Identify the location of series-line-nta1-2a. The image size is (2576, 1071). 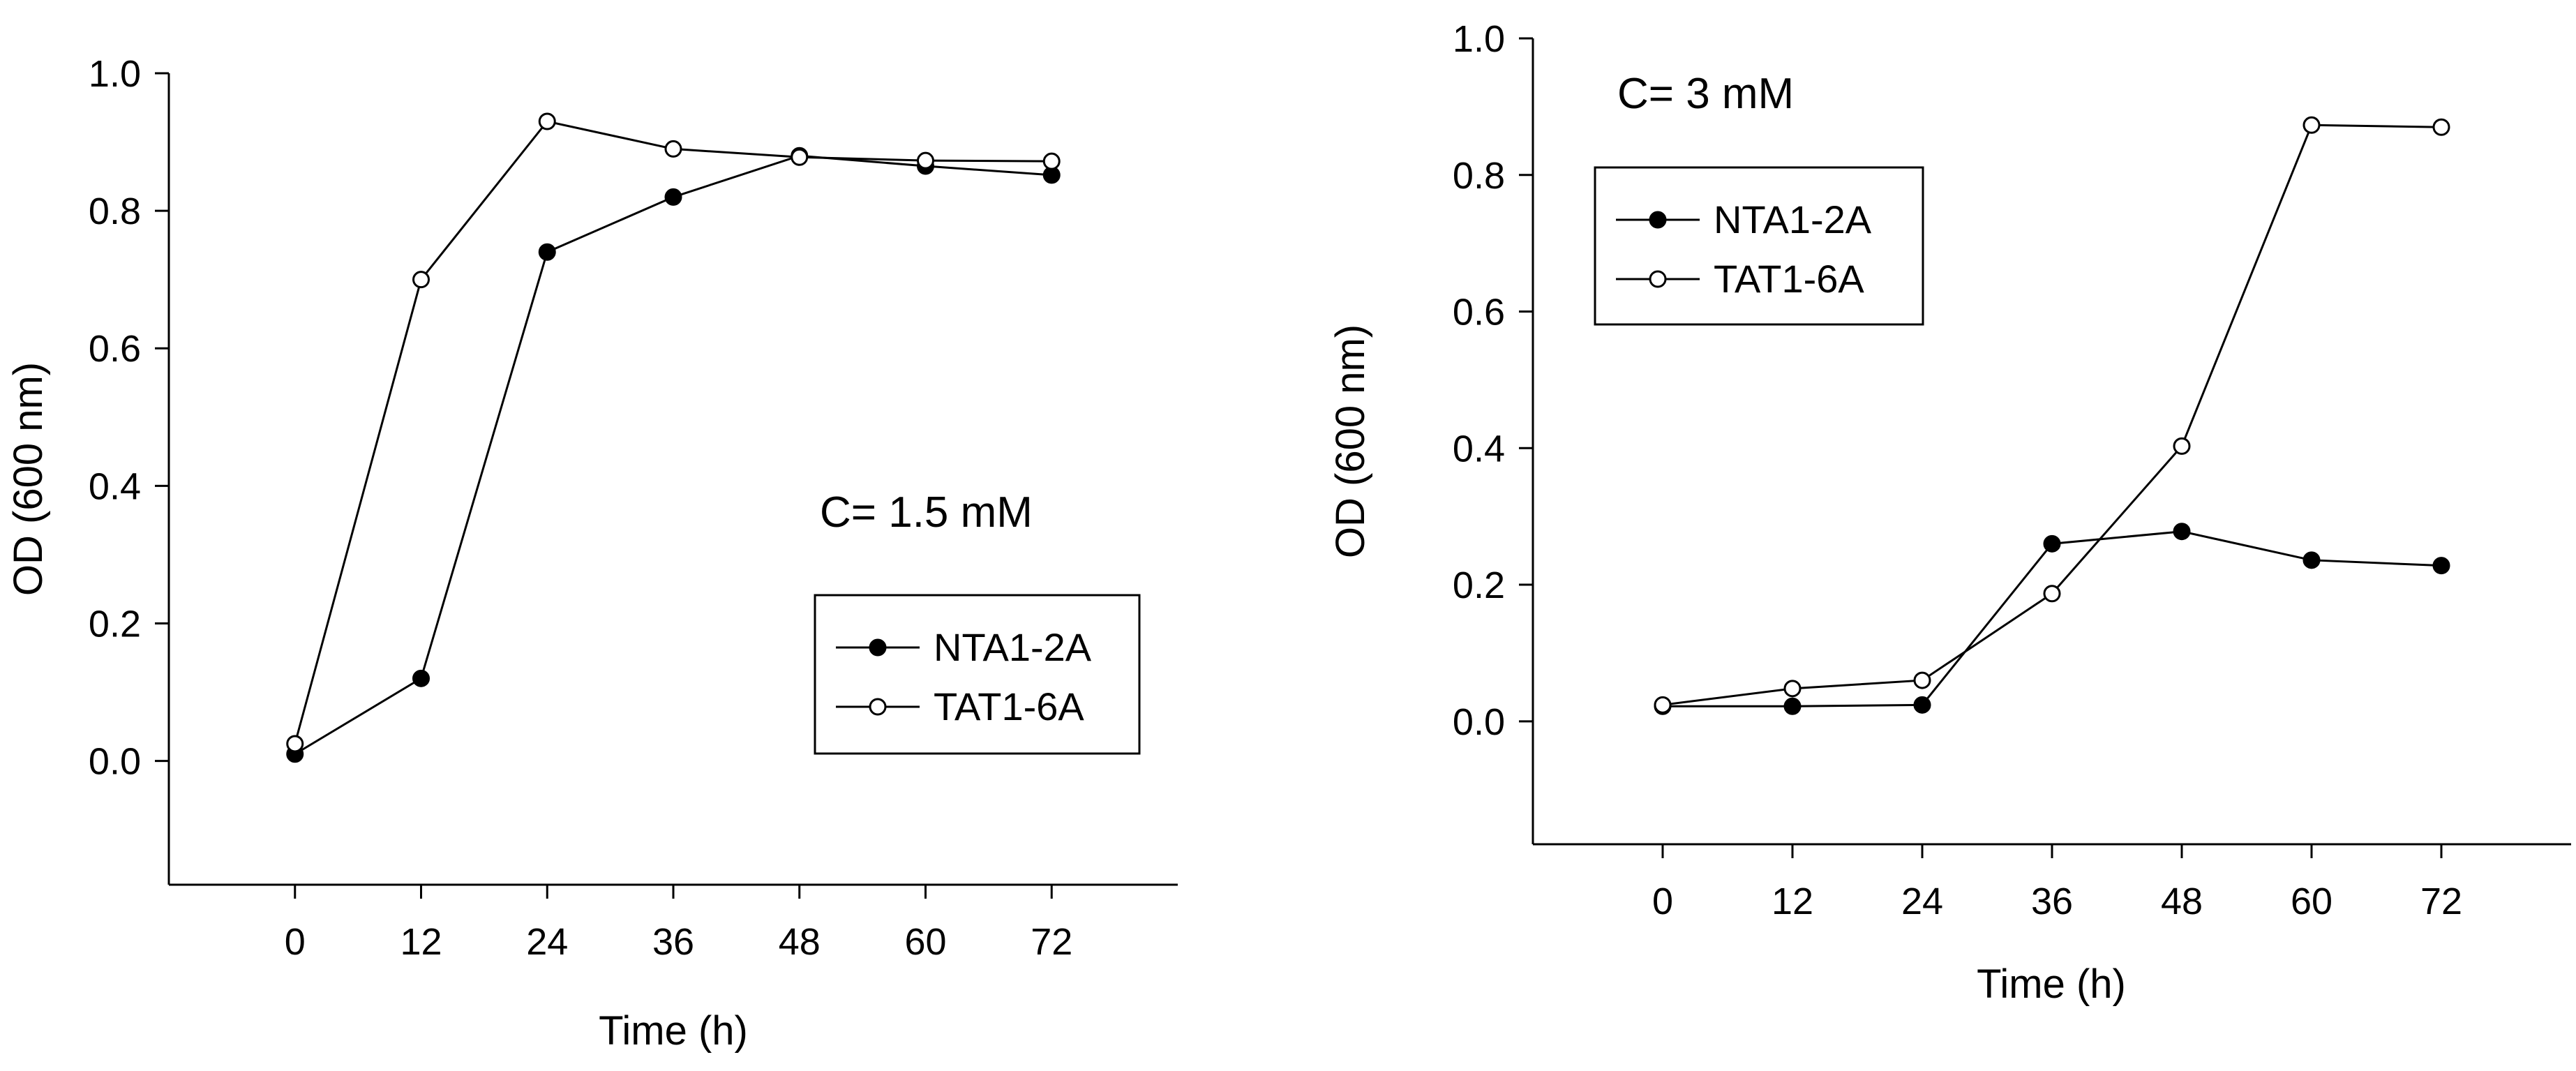
(2052, 618).